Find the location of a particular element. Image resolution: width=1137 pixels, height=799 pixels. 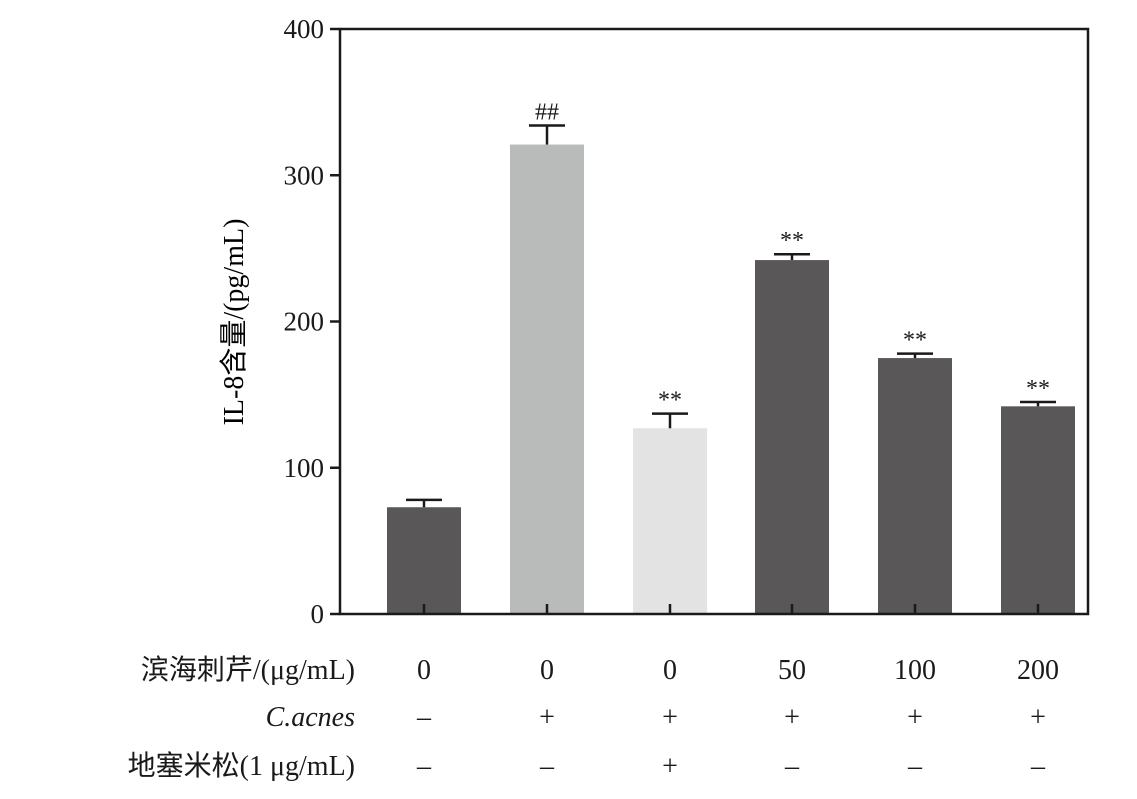

condition-value-2-3: + is located at coordinates (670, 717).